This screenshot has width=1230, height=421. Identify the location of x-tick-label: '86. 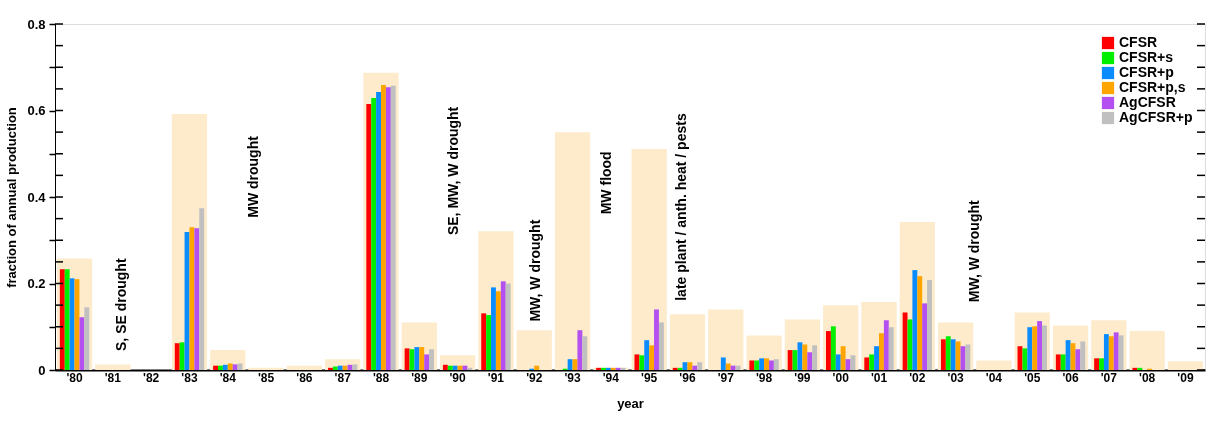
(304, 377).